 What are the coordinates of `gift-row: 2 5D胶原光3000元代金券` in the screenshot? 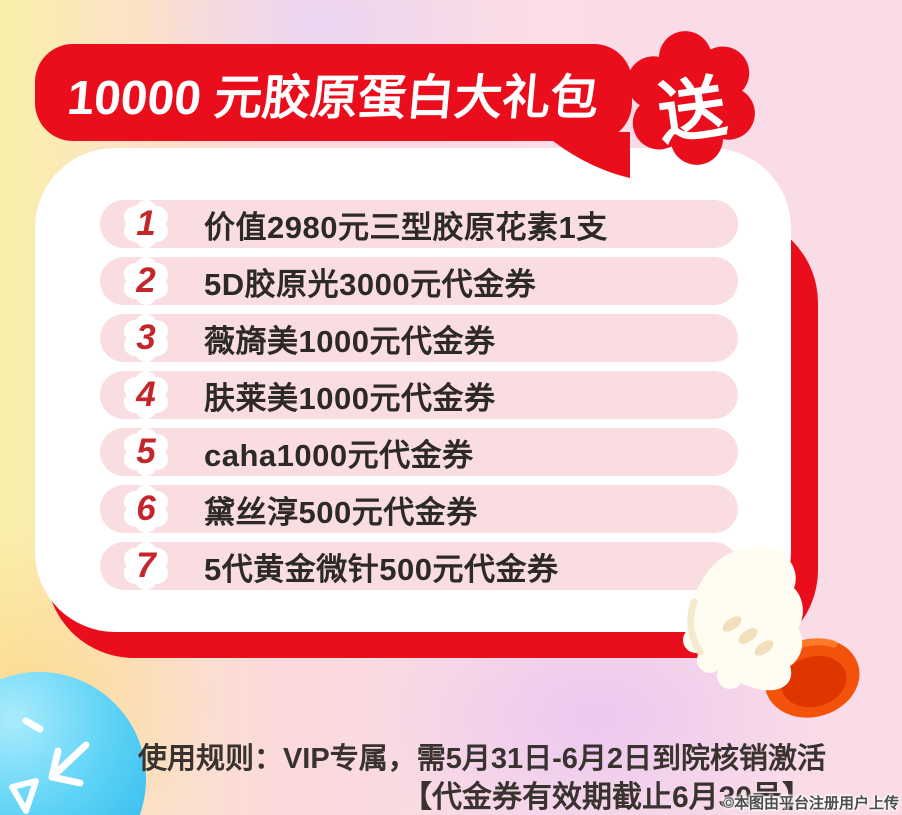 It's located at (419, 281).